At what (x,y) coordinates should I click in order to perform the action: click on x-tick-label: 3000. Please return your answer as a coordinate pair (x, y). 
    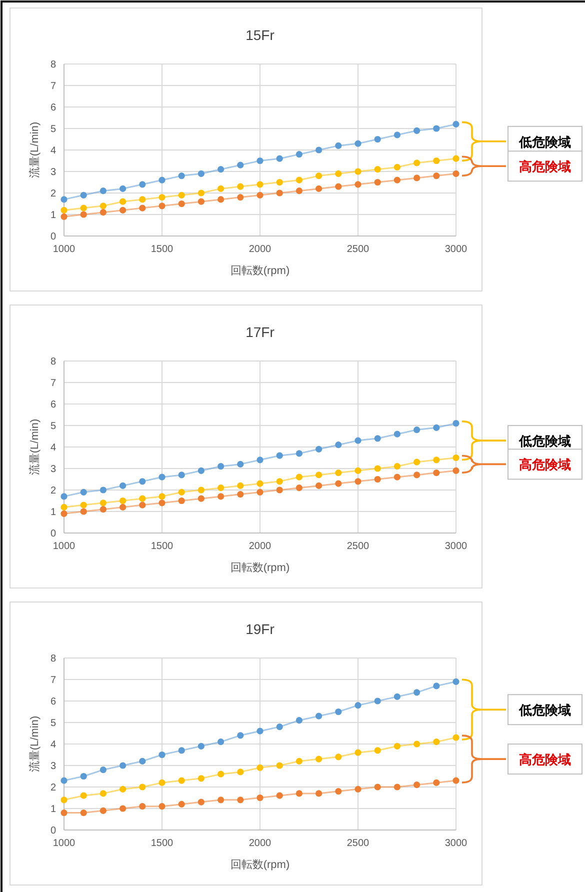
    Looking at the image, I should click on (456, 843).